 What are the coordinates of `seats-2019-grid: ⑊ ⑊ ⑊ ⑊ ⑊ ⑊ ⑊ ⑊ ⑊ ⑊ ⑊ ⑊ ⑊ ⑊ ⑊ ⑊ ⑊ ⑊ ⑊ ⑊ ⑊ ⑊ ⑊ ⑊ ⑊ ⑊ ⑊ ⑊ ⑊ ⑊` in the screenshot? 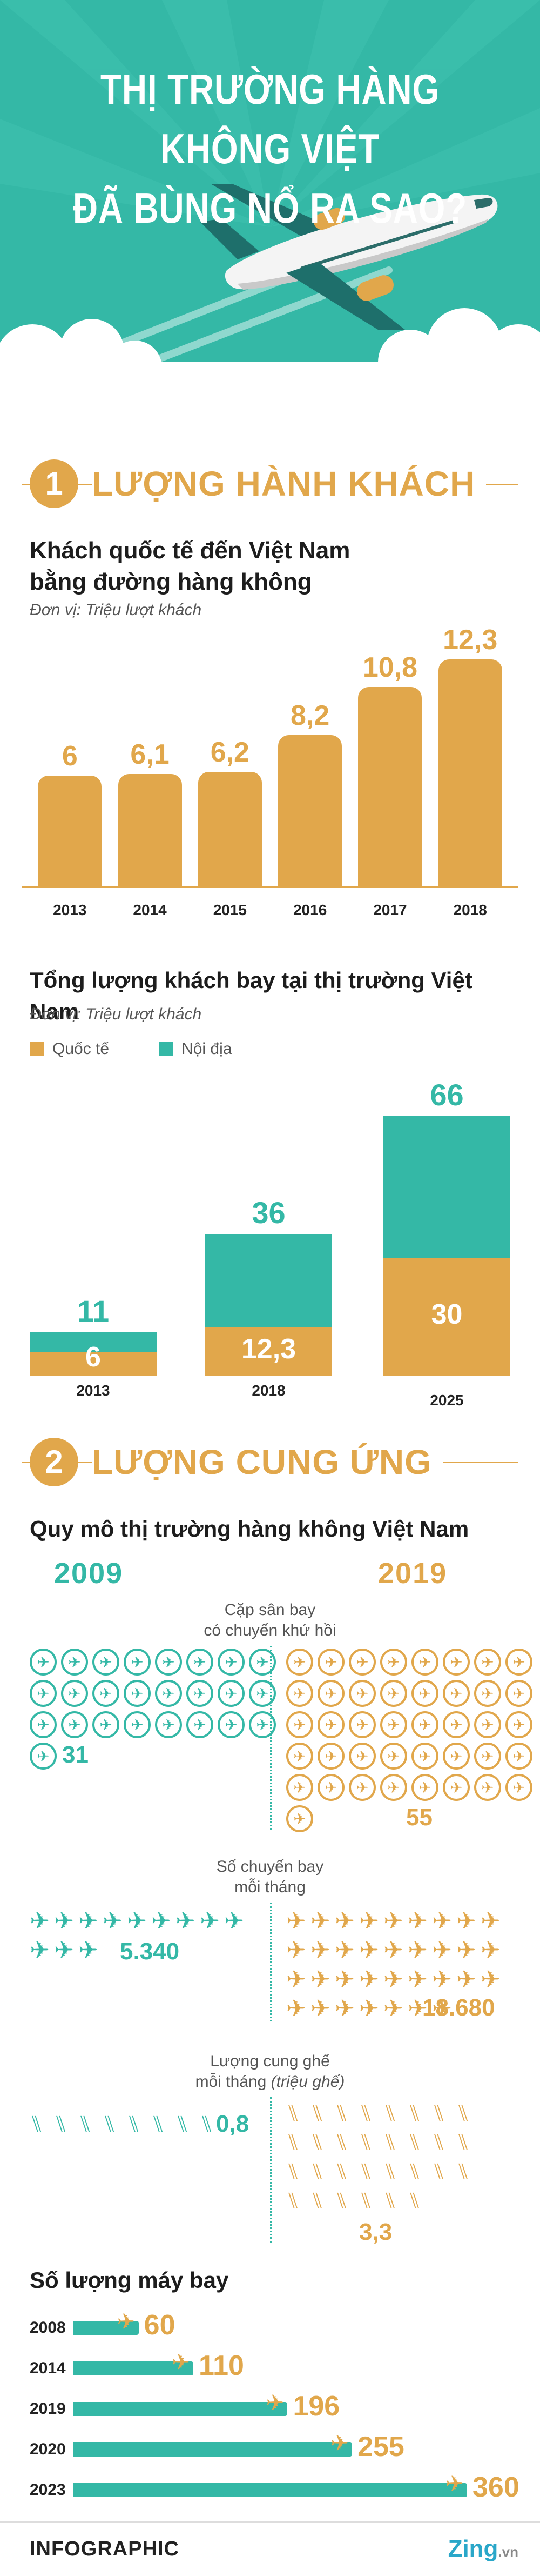 It's located at (399, 2157).